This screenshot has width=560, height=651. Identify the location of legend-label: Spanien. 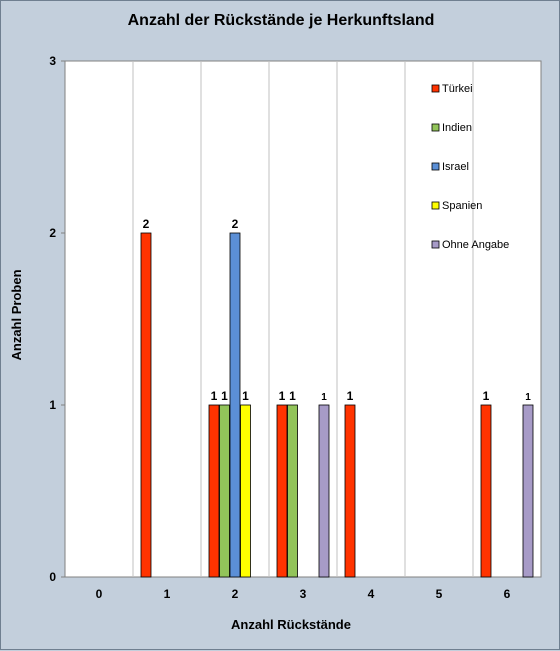
(462, 206).